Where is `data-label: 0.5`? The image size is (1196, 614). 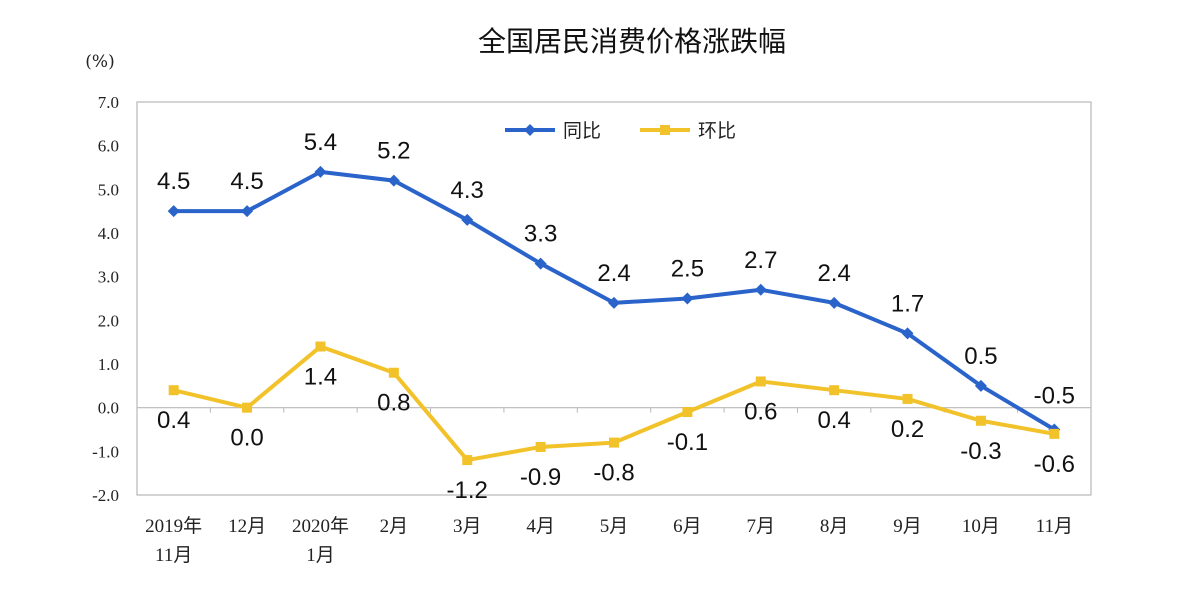 data-label: 0.5 is located at coordinates (980, 356).